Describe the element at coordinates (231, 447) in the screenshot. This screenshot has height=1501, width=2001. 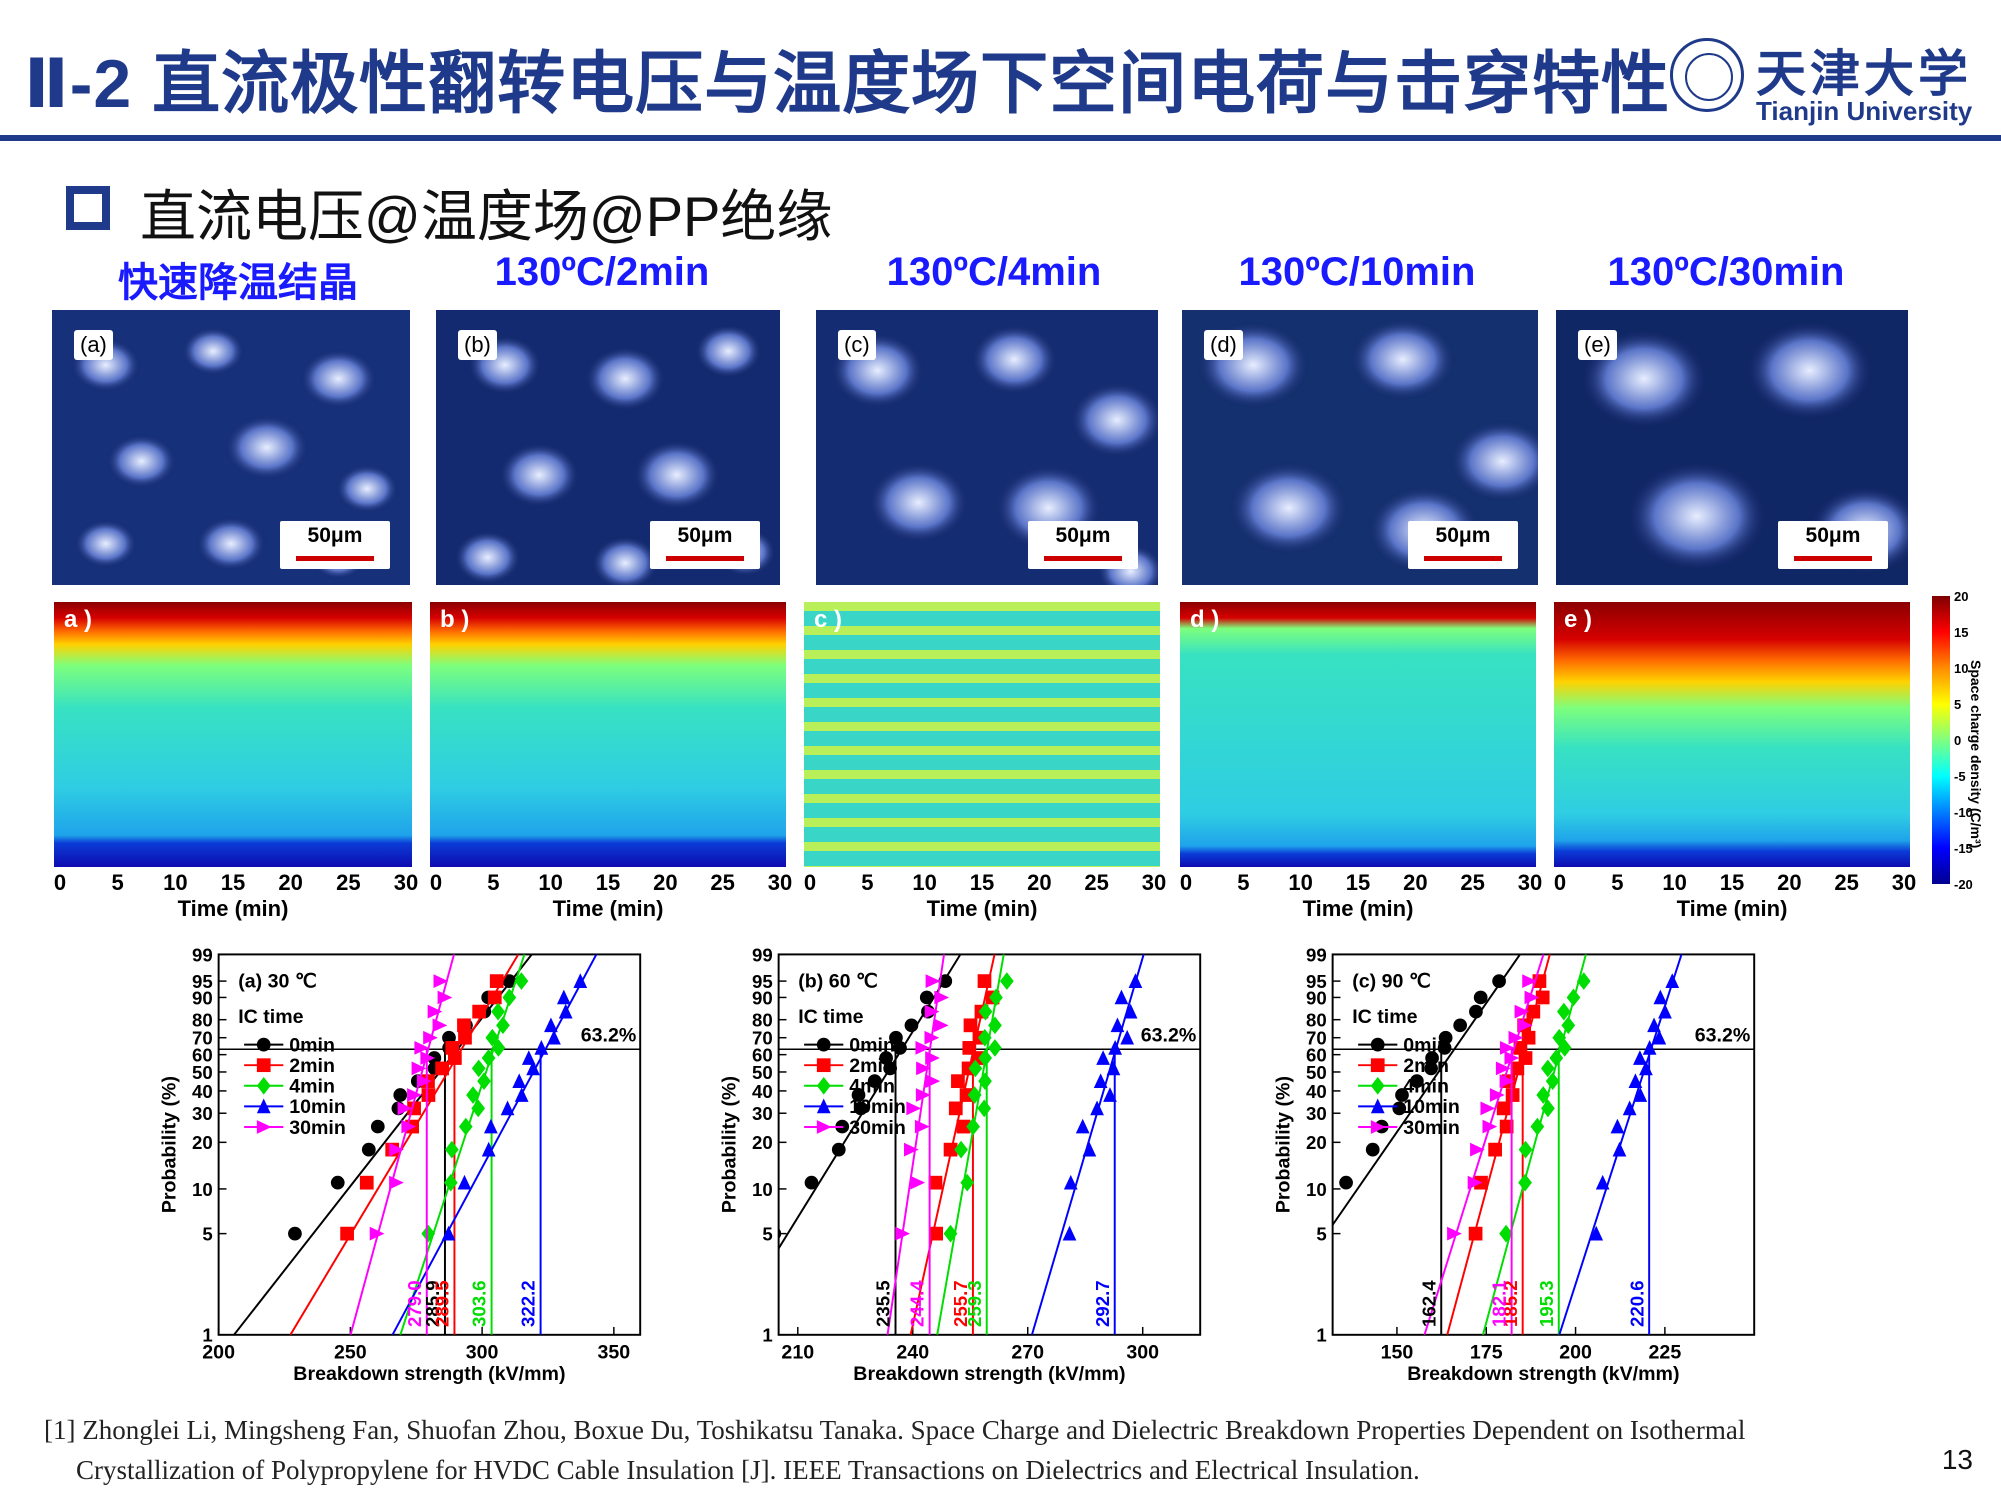
I see `micrograph-a: (a) 50μm` at that location.